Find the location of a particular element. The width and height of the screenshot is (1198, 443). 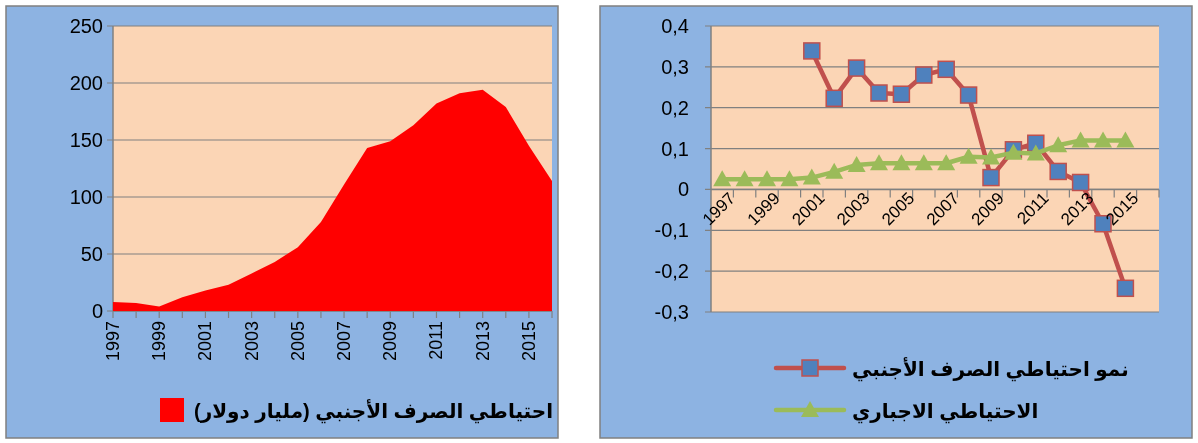

legend-label: نمو احتياطي الصرف الأجنبي is located at coordinates (990, 369).